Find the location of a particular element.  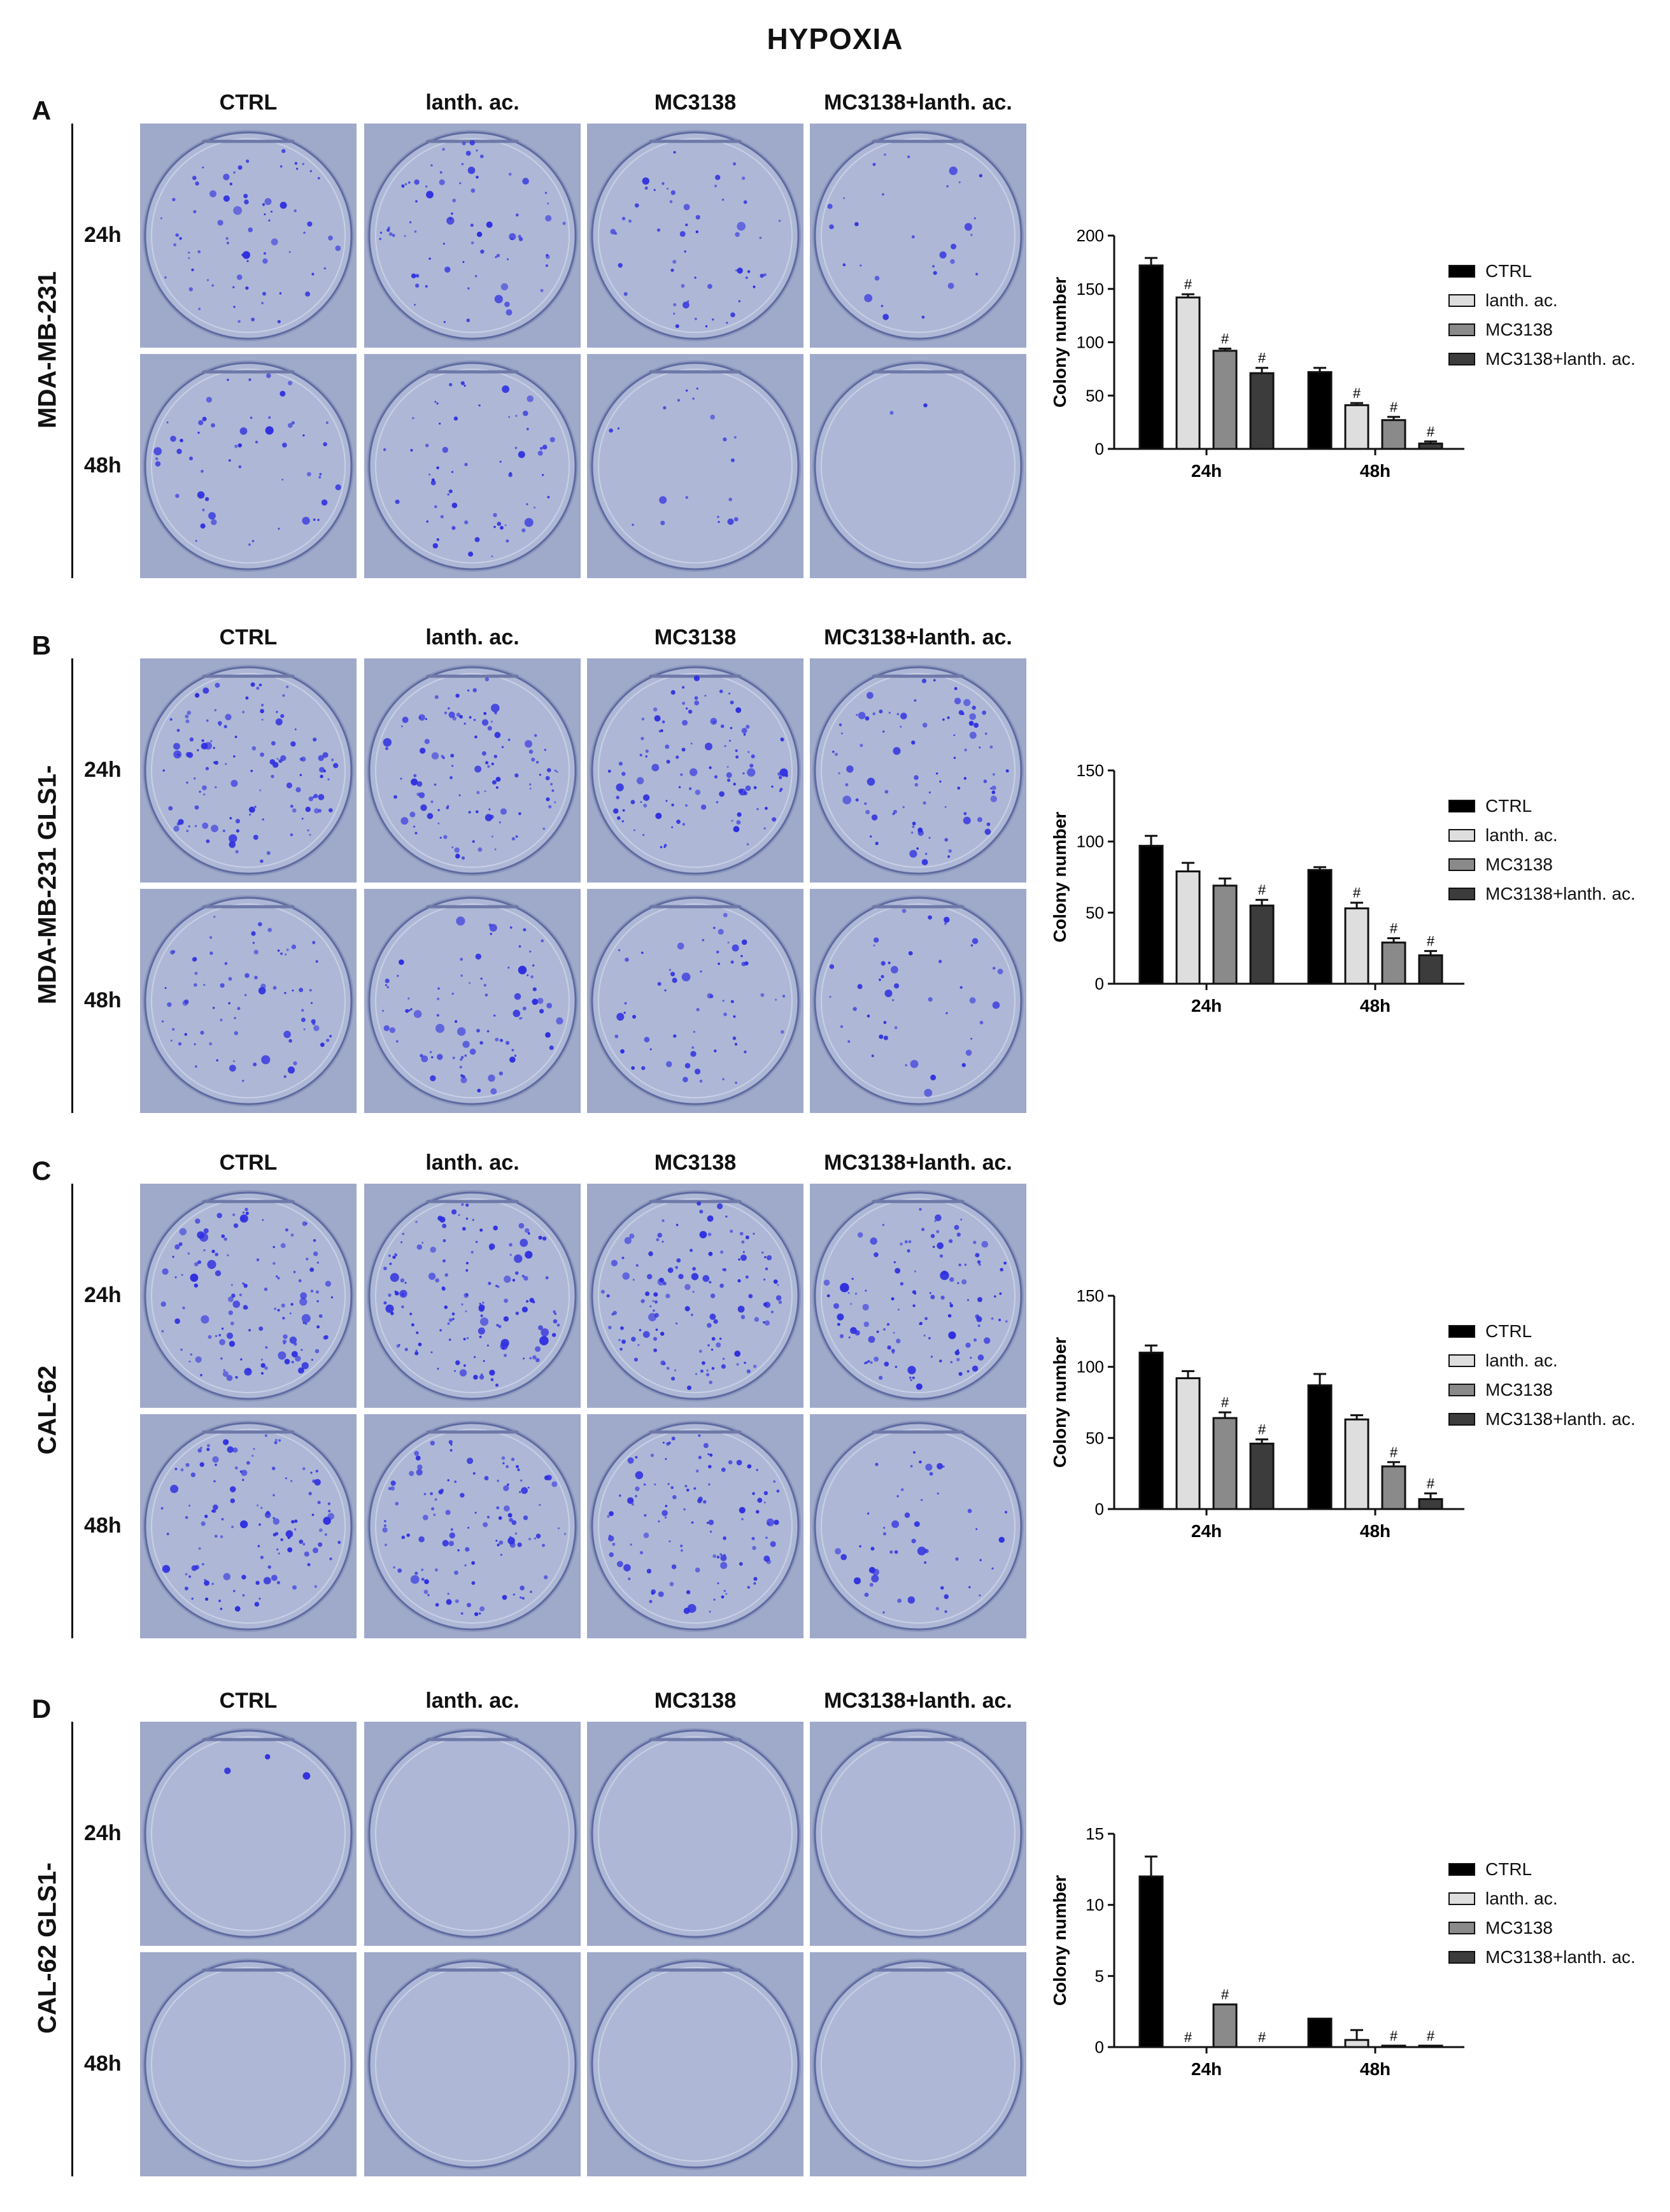

column-header-1: lanth. ac. is located at coordinates (472, 1163).